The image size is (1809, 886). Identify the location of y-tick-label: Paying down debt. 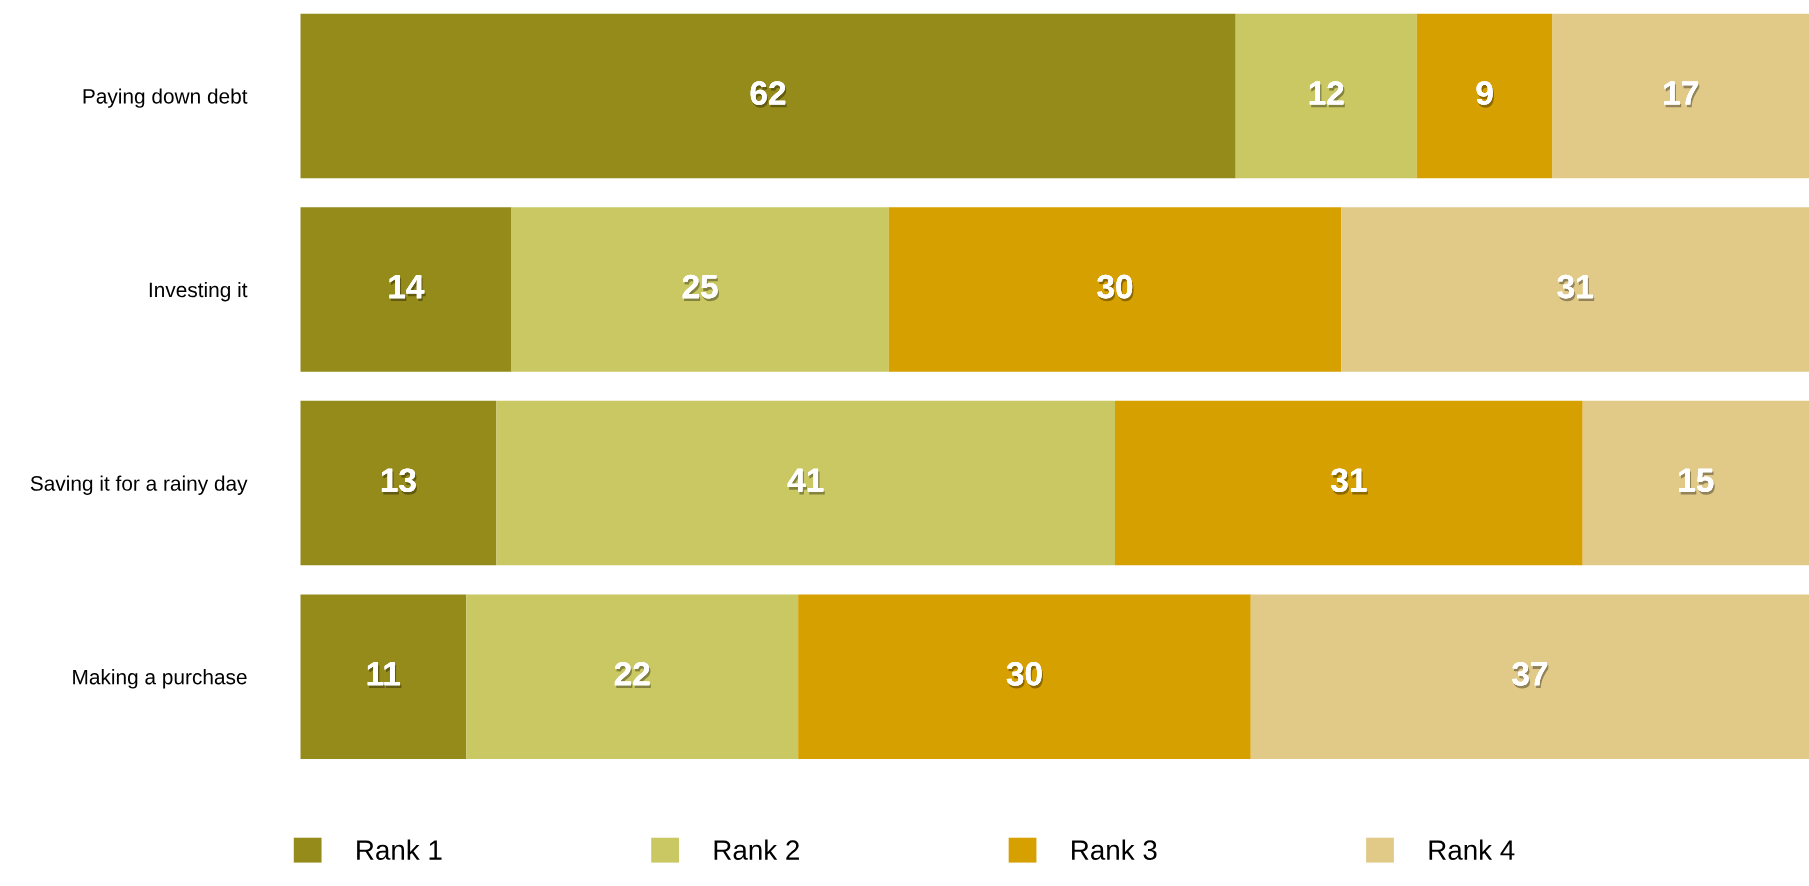
(165, 98).